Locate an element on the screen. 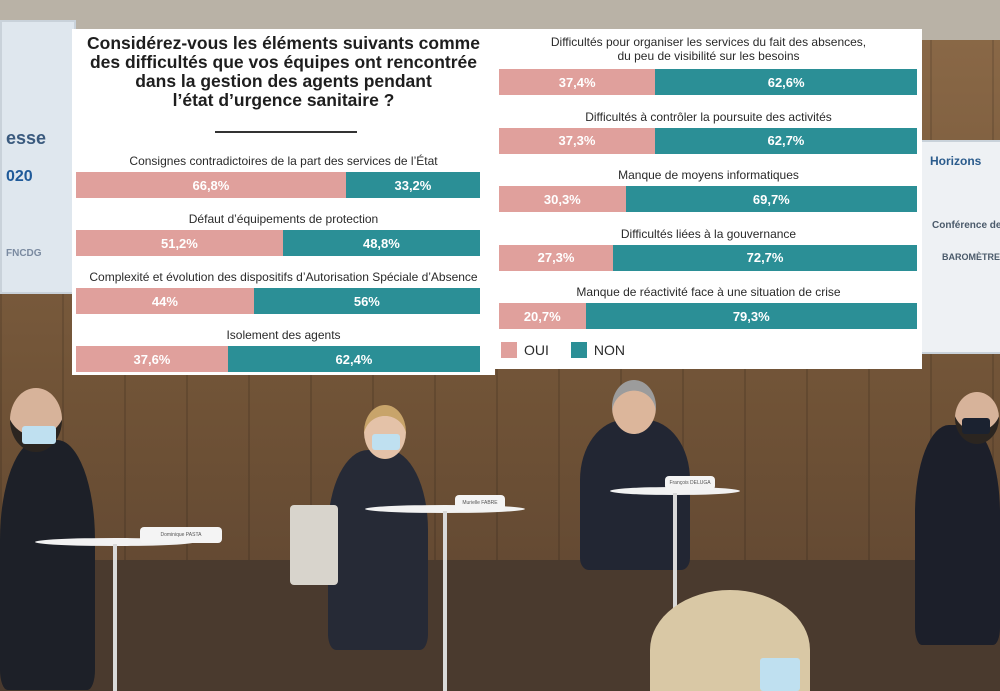 Image resolution: width=1000 pixels, height=691 pixels. bar-segment-oui: 37,3% is located at coordinates (577, 140).